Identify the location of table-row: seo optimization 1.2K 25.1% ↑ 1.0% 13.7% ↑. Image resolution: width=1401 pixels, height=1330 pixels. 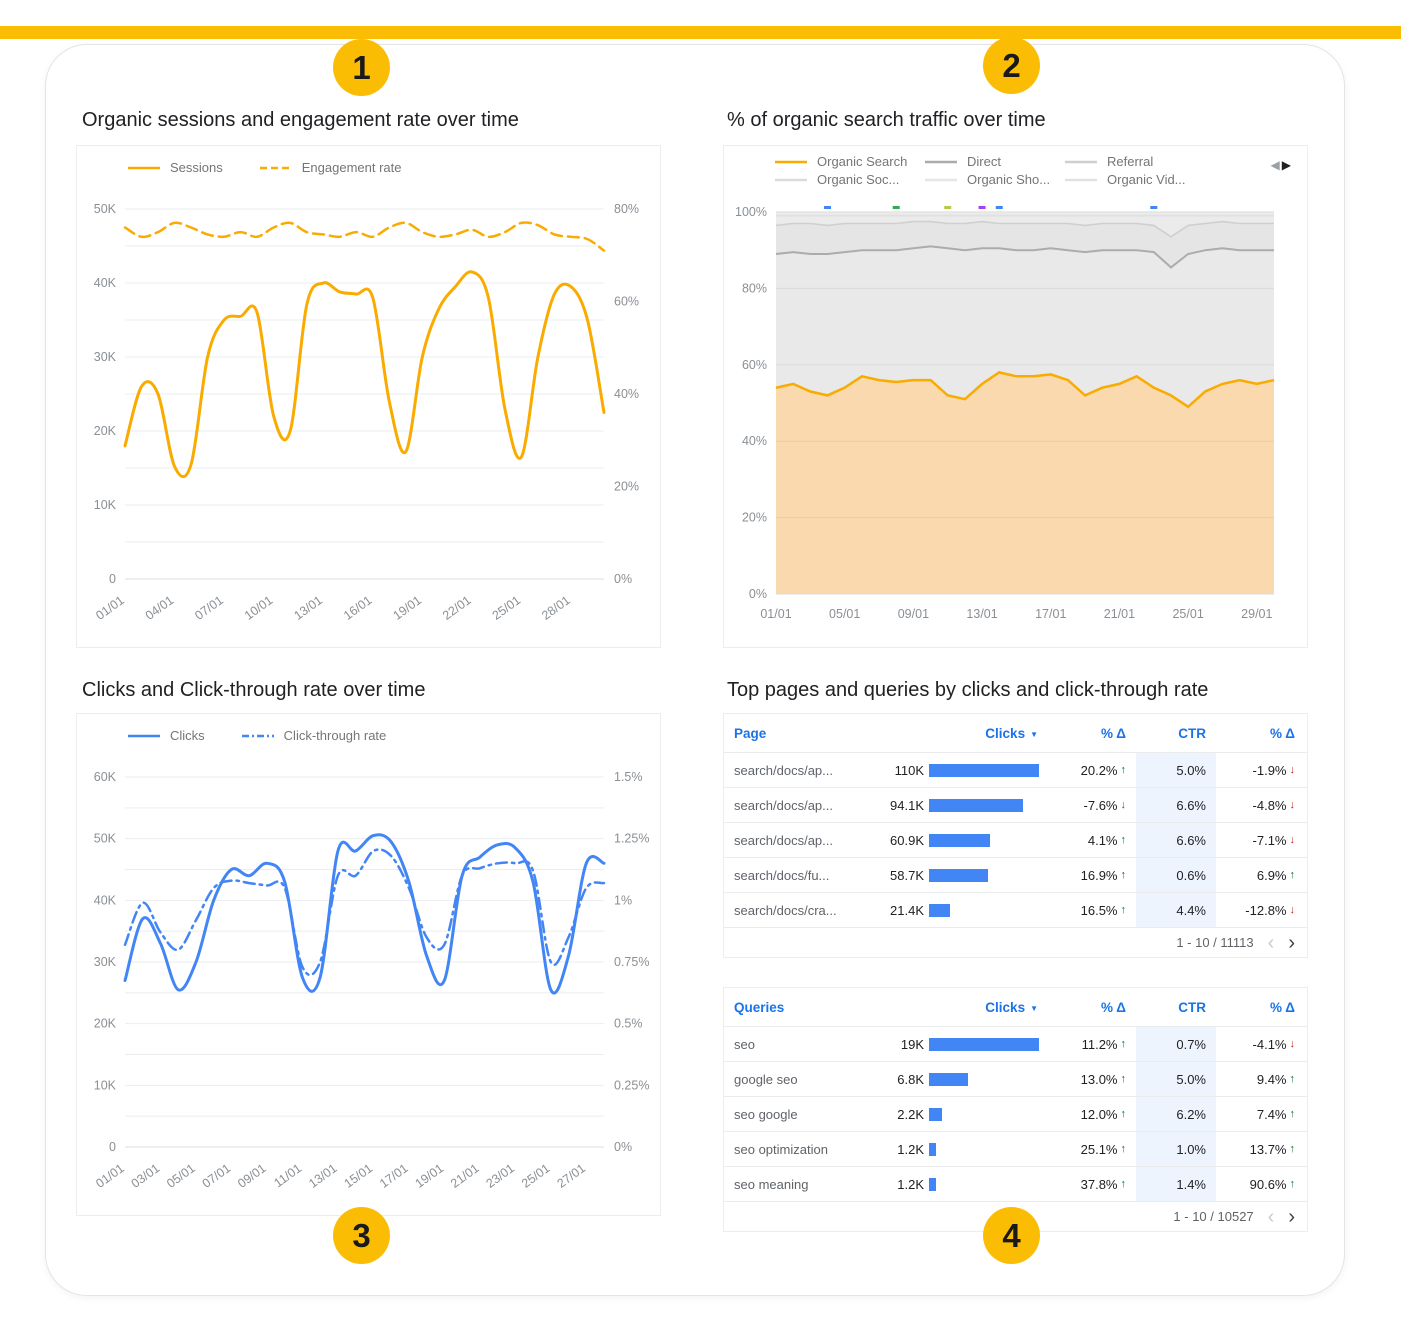
(1015, 1149).